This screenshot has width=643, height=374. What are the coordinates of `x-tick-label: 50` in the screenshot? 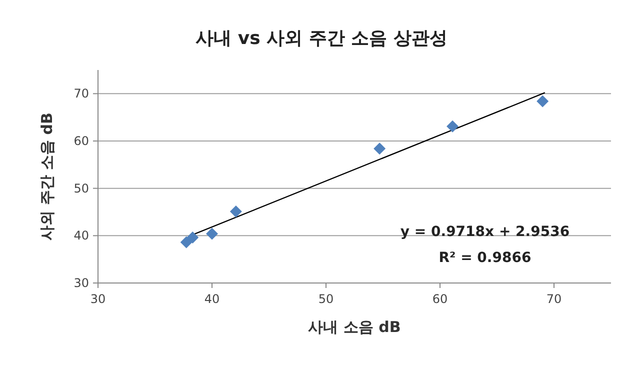 It's located at (326, 299).